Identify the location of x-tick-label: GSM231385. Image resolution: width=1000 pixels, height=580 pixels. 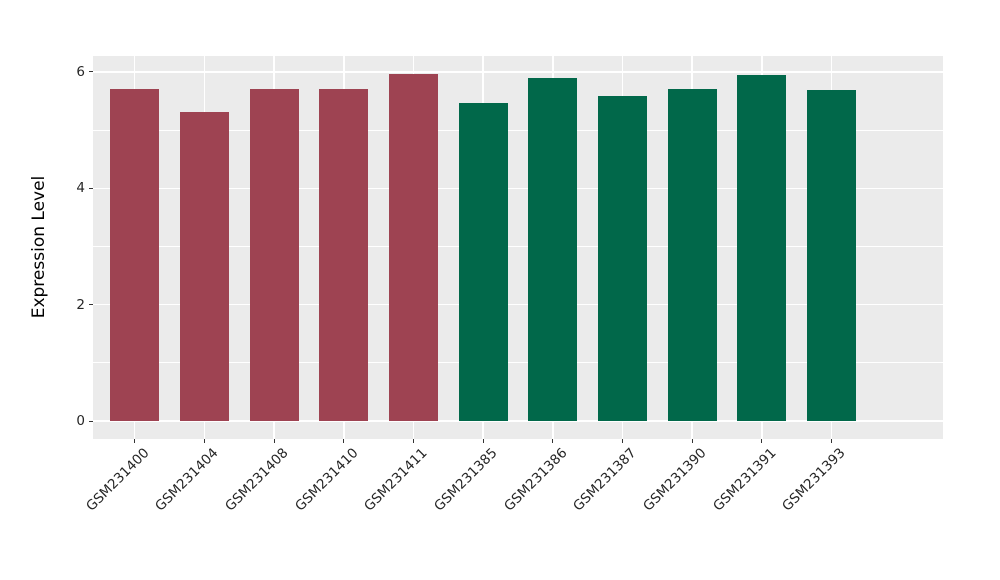
(466, 480).